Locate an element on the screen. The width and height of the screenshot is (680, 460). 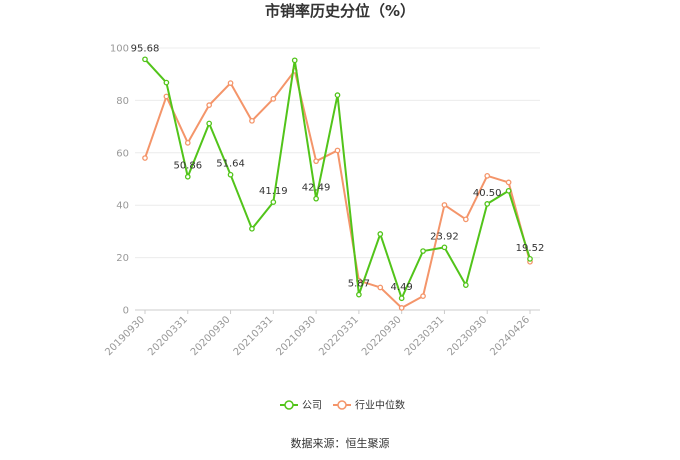
data-label: 95.68 is located at coordinates (145, 48).